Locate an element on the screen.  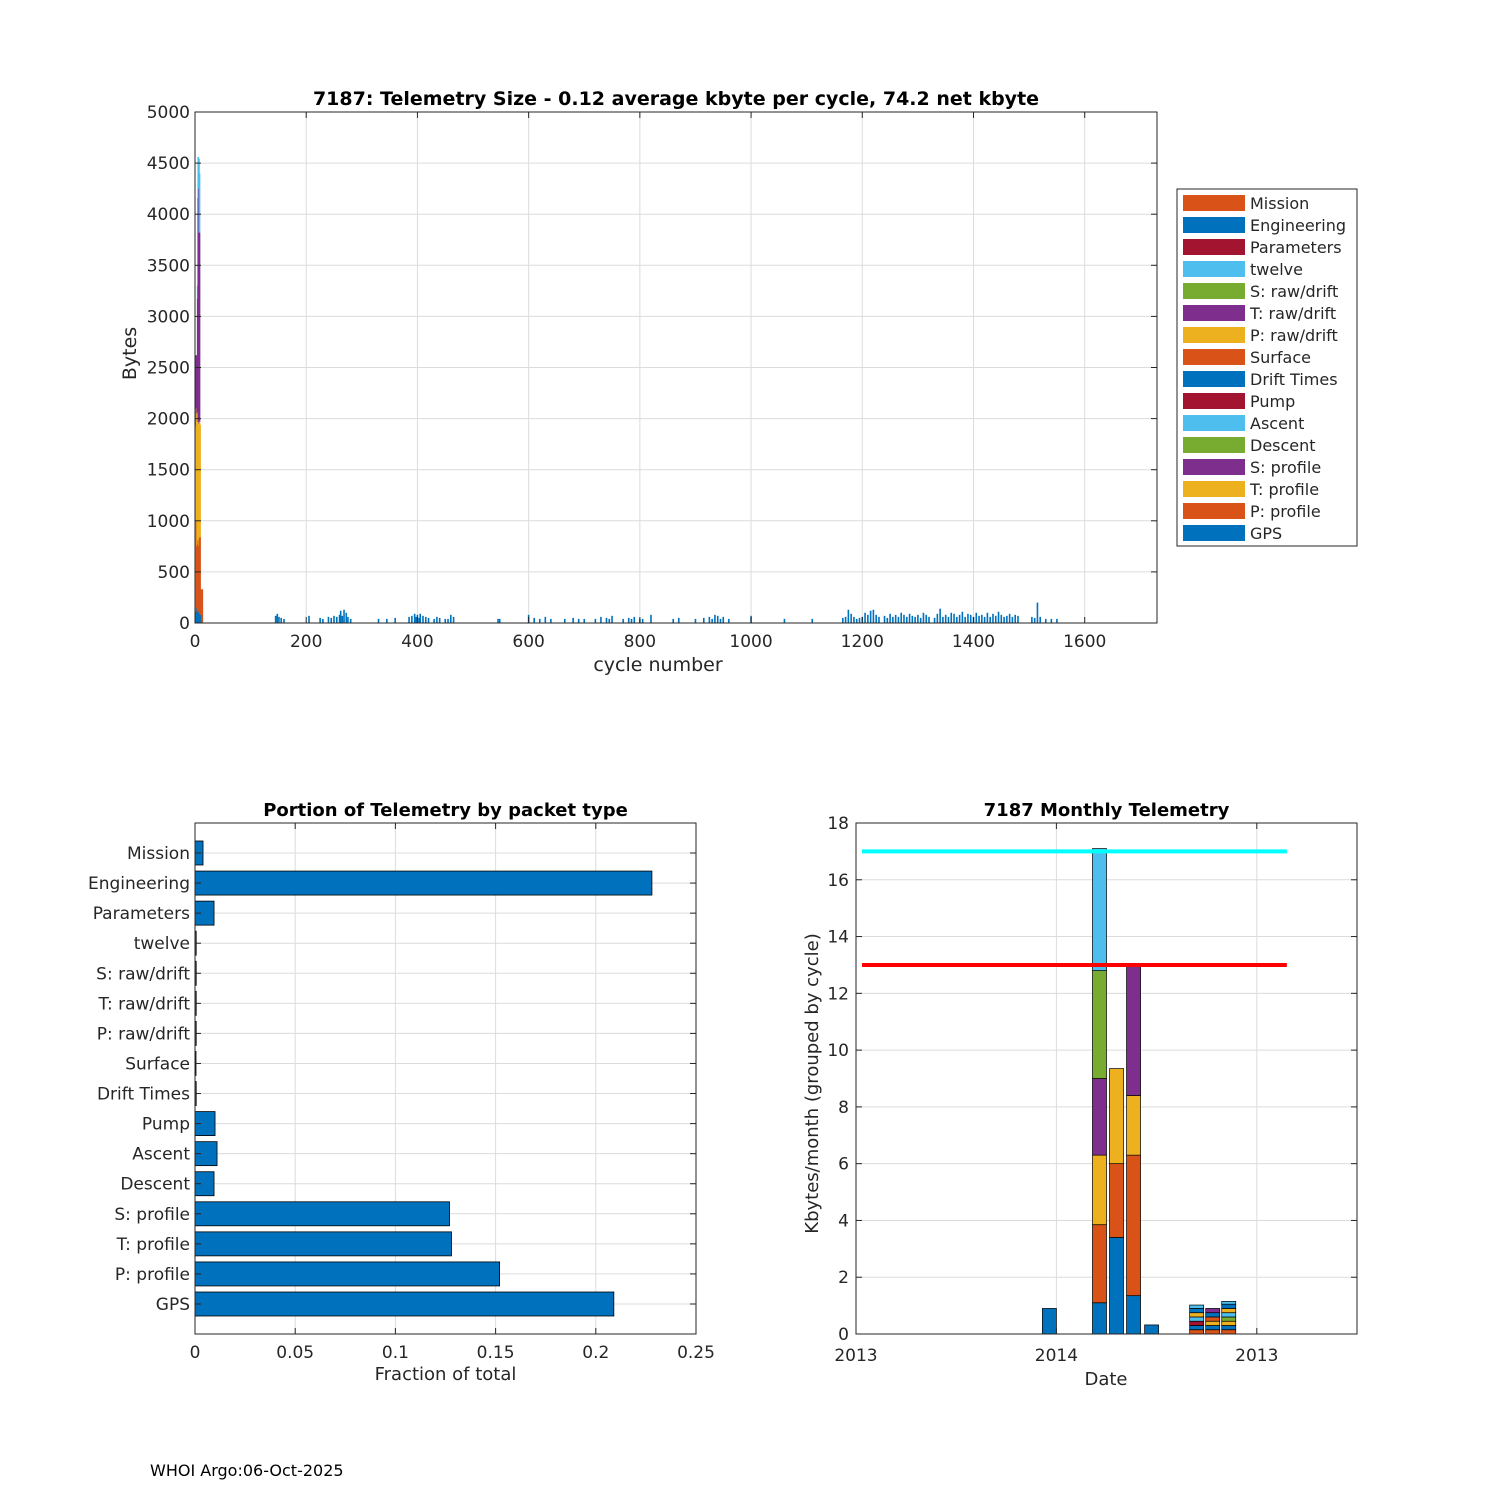
category-label: S: raw/drift is located at coordinates (143, 974).